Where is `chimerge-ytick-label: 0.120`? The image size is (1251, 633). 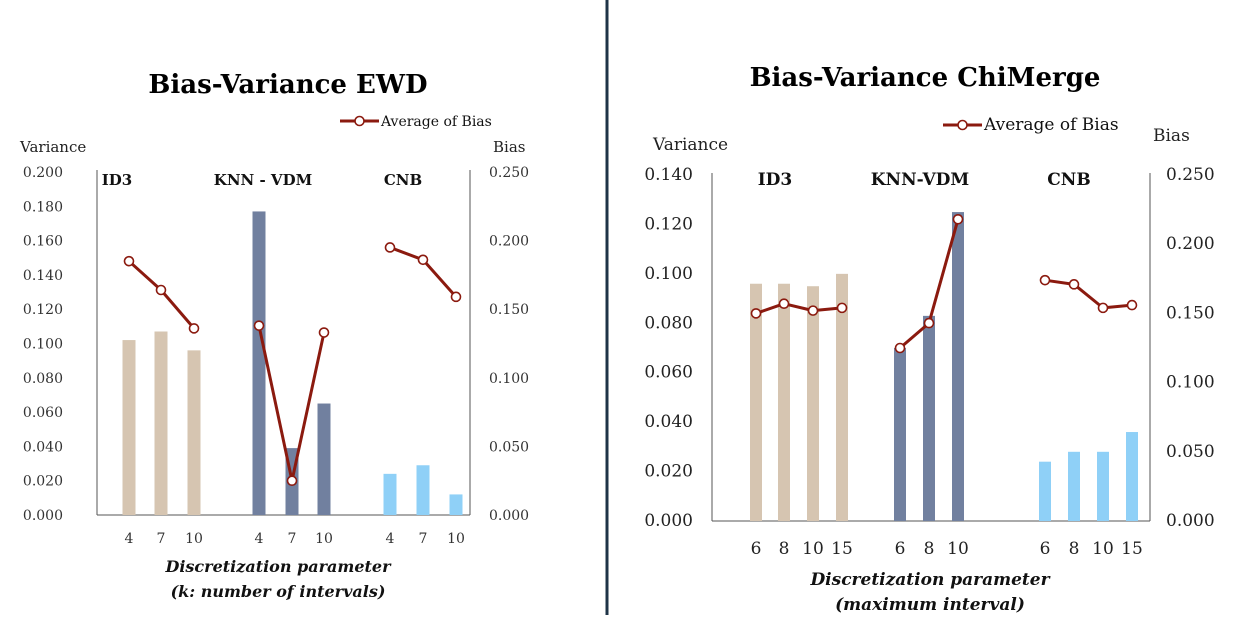 chimerge-ytick-label: 0.120 is located at coordinates (668, 224).